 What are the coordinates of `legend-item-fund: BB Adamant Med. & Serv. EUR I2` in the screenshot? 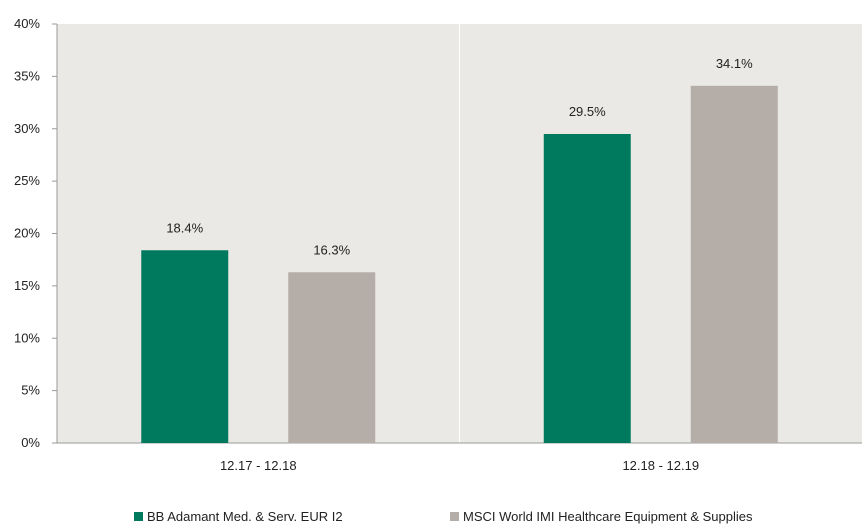 It's located at (238, 516).